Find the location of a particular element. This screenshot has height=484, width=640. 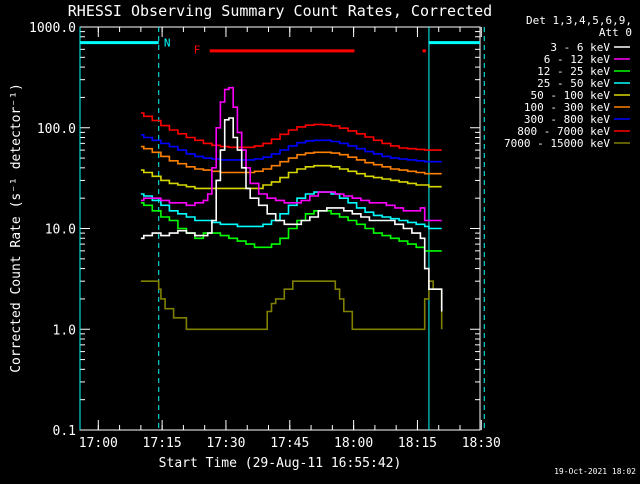

legend-label: 300 - 800 keV is located at coordinates (567, 119).